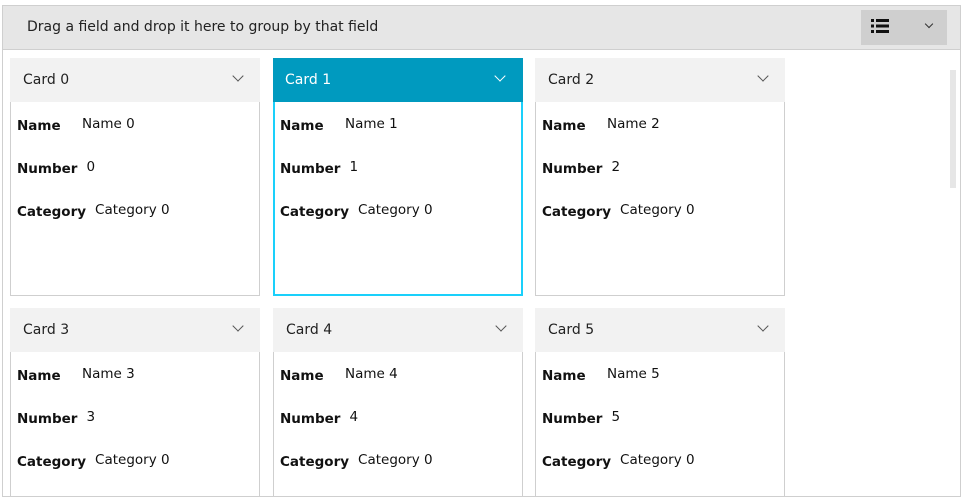 This screenshot has height=501, width=966. What do you see at coordinates (371, 374) in the screenshot?
I see `field-value: Name 4` at bounding box center [371, 374].